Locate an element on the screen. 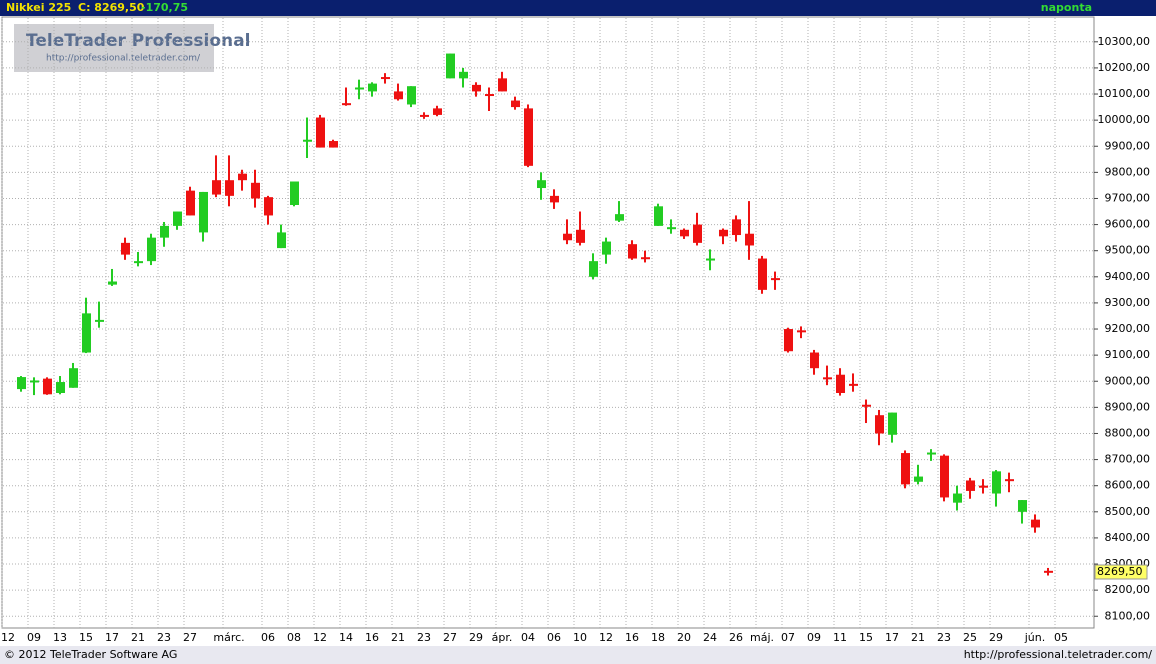 Image resolution: width=1156 pixels, height=664 pixels. y-tick-label: 9500,00 is located at coordinates (1128, 250).